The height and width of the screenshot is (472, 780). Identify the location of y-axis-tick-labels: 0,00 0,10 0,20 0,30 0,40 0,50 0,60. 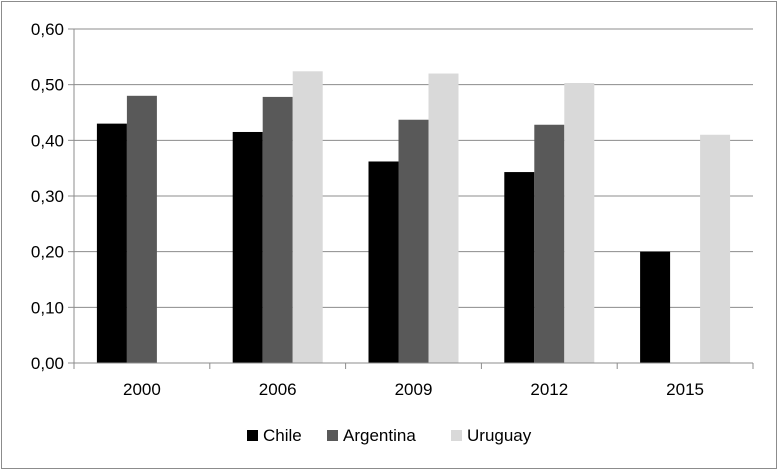
(47, 196).